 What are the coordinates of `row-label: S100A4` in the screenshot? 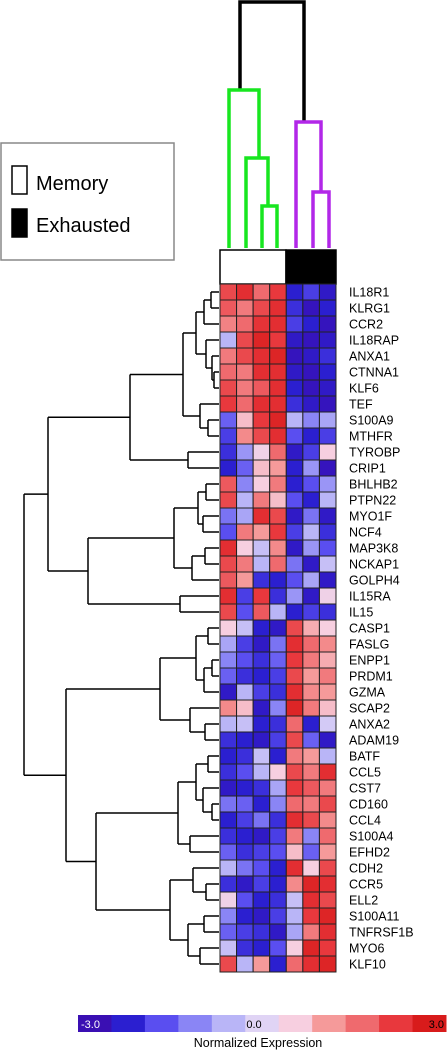 It's located at (371, 837).